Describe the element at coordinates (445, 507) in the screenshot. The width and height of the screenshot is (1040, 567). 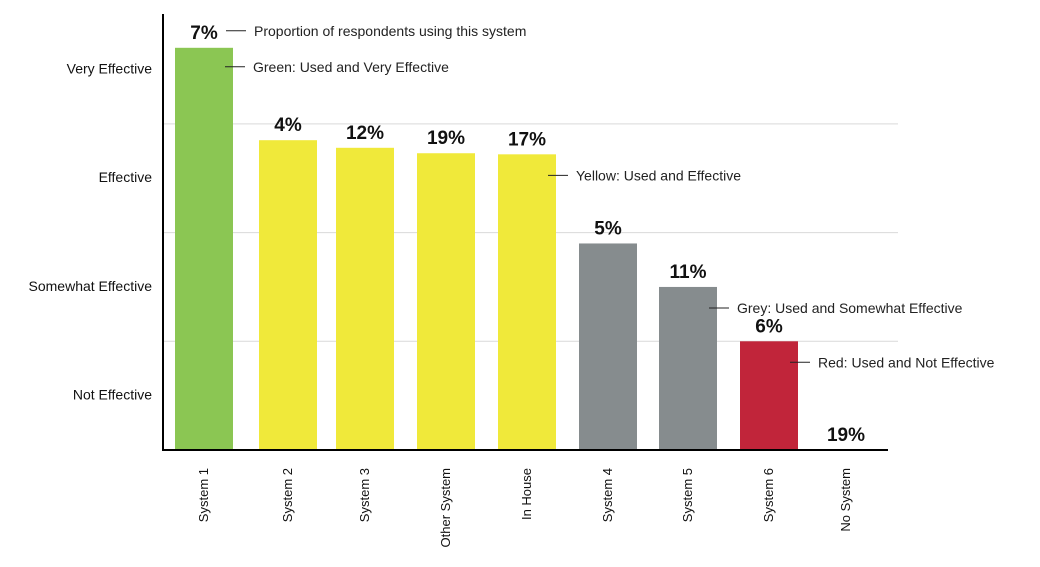
I see `x-tick-label-3: Other System` at that location.